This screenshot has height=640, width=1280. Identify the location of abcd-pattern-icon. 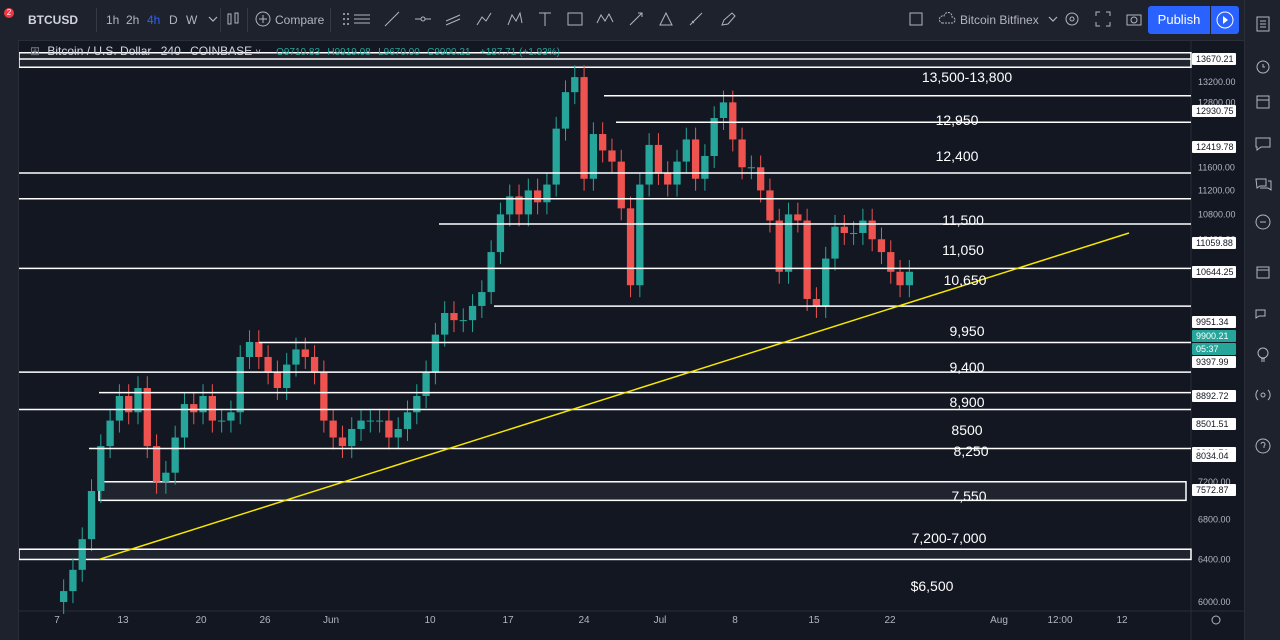
(515, 20).